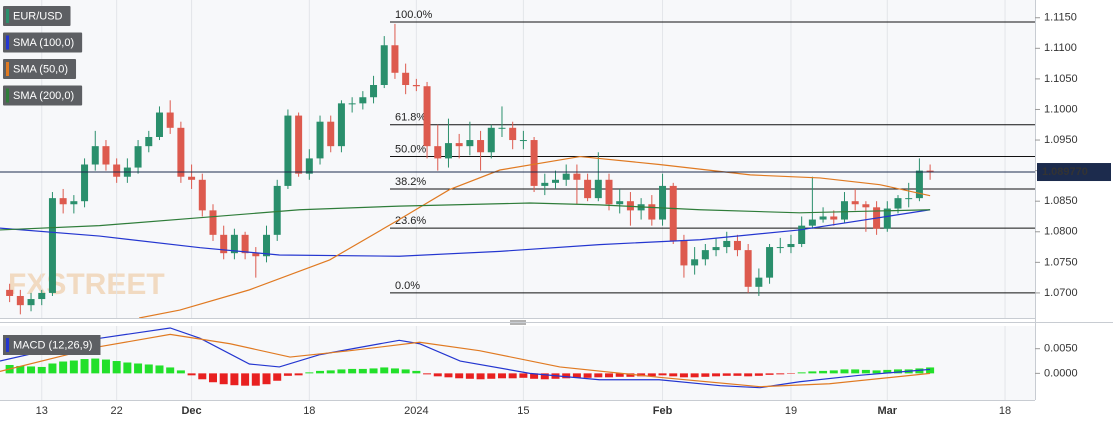  Describe the element at coordinates (663, 411) in the screenshot. I see `x-tick-label: Feb` at that location.